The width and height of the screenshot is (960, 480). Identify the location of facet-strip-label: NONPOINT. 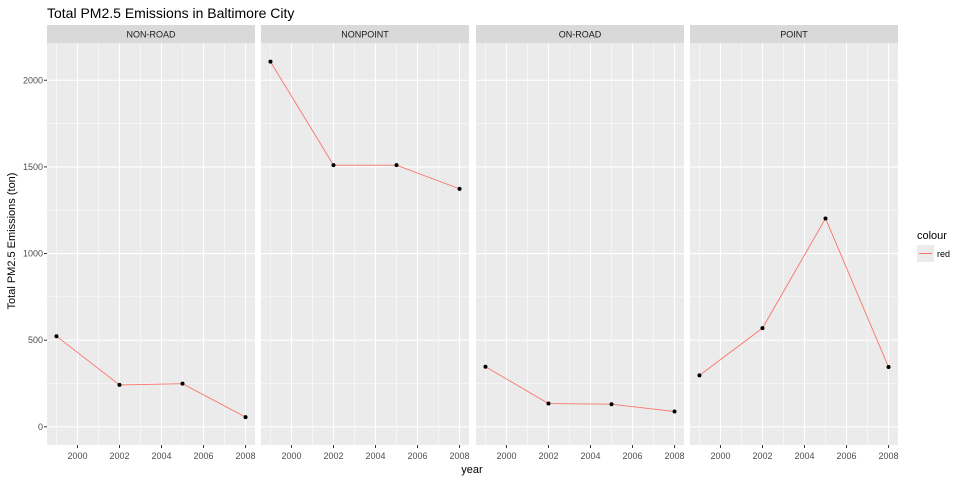
(365, 35).